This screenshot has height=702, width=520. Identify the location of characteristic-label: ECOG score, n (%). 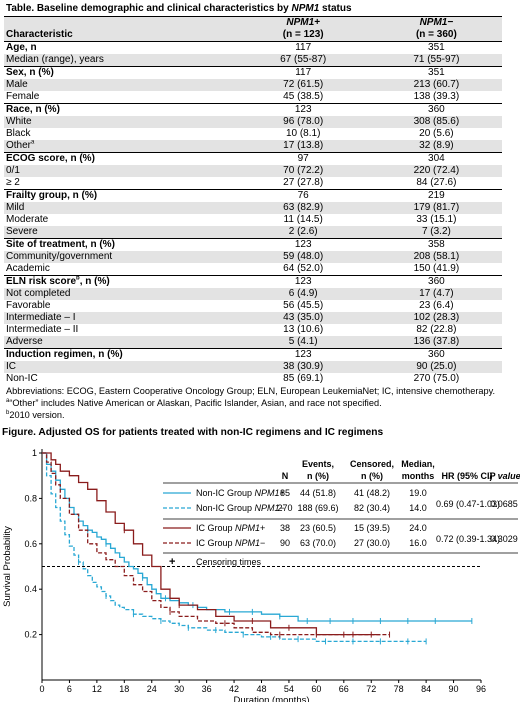
(50, 158).